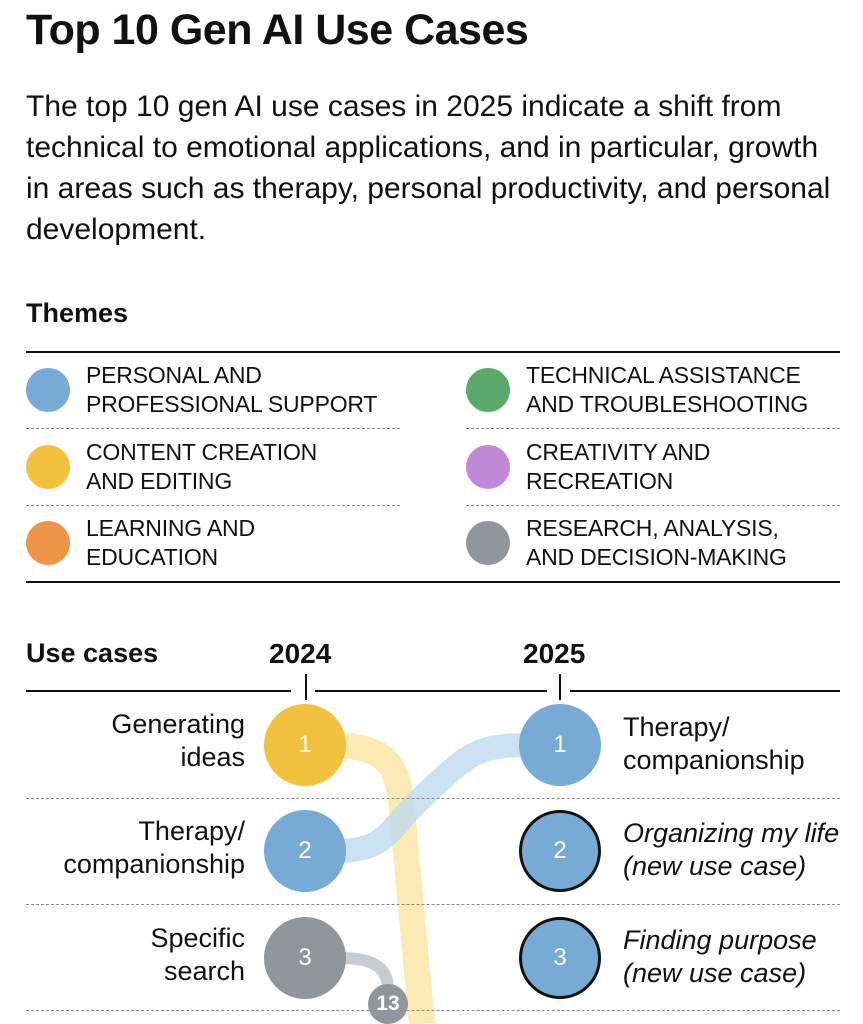 This screenshot has width=863, height=1024. Describe the element at coordinates (656, 542) in the screenshot. I see `legend-label: RESEARCH, ANALYSIS, AND DECISION-MAKING` at that location.